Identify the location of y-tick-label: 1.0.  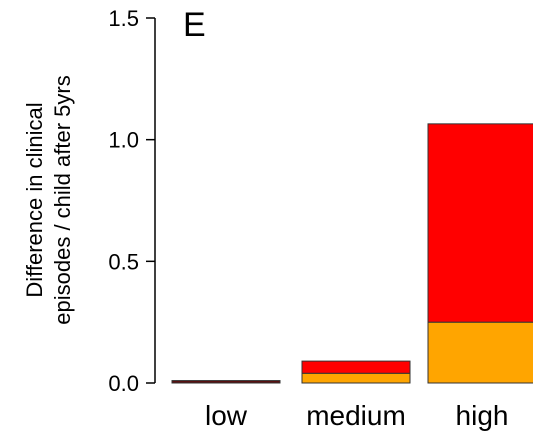
(123, 140).